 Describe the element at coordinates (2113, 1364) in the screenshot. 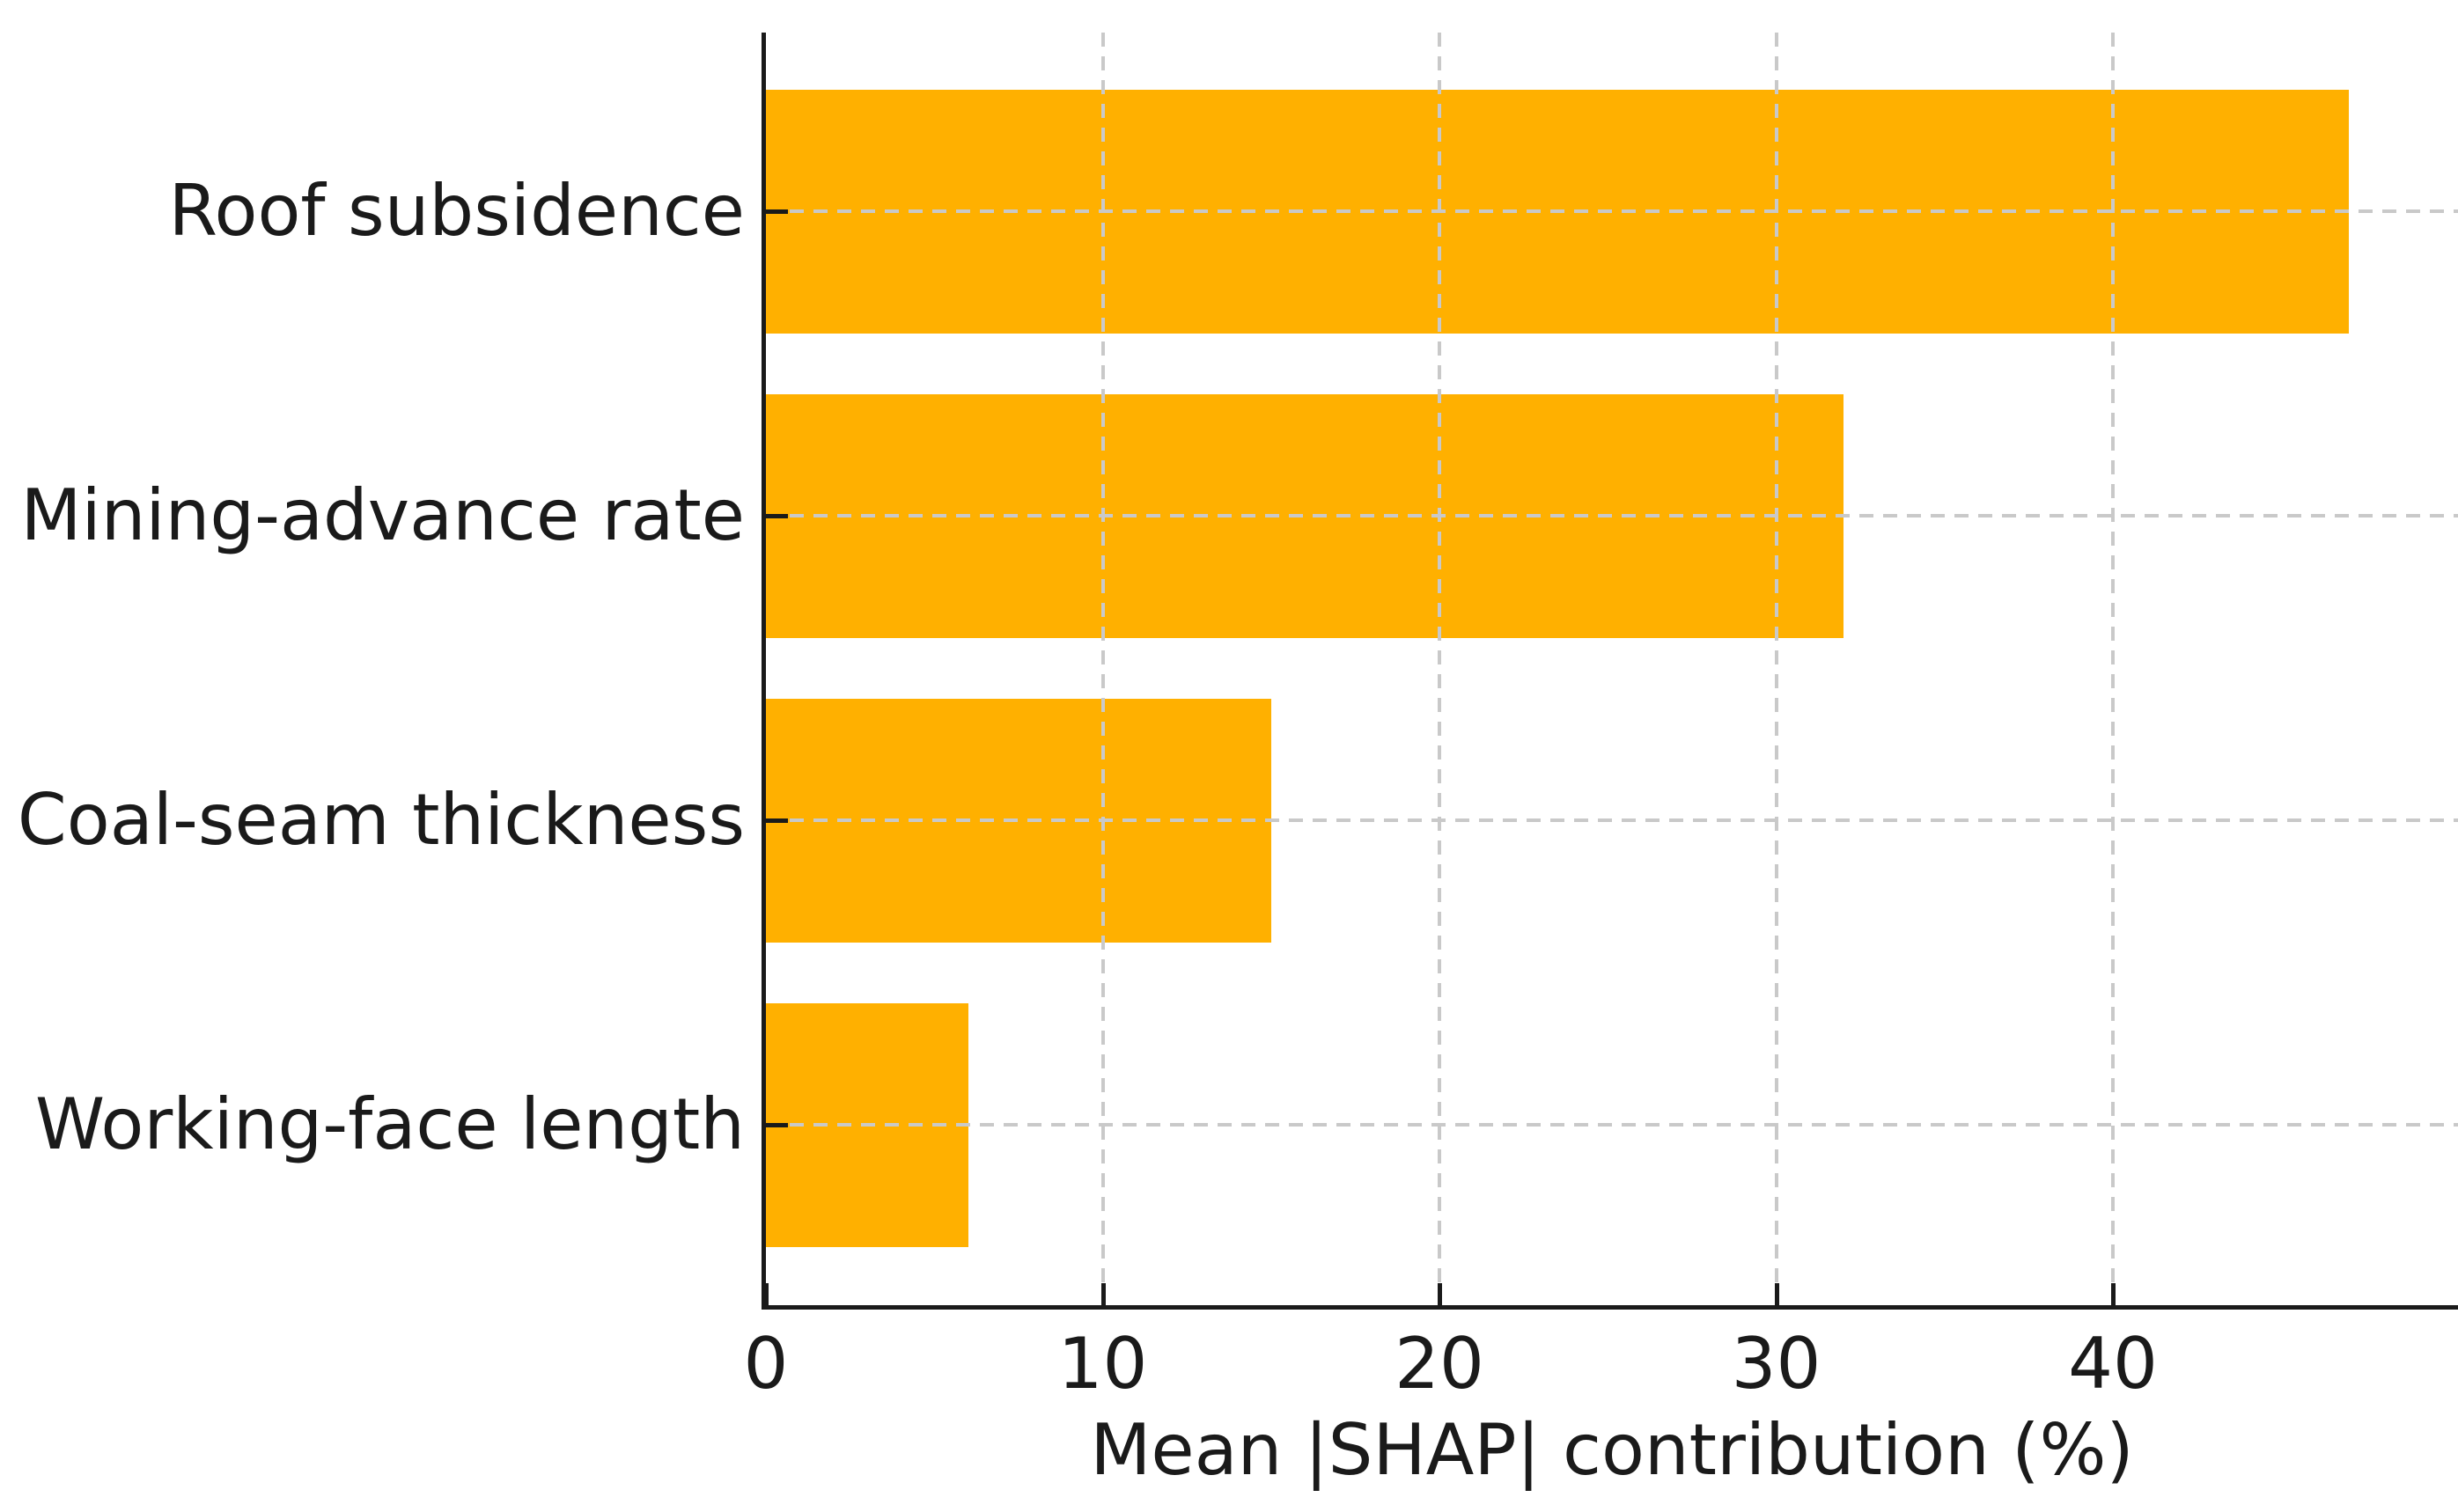

I see `x-tick-label-40: 40` at that location.